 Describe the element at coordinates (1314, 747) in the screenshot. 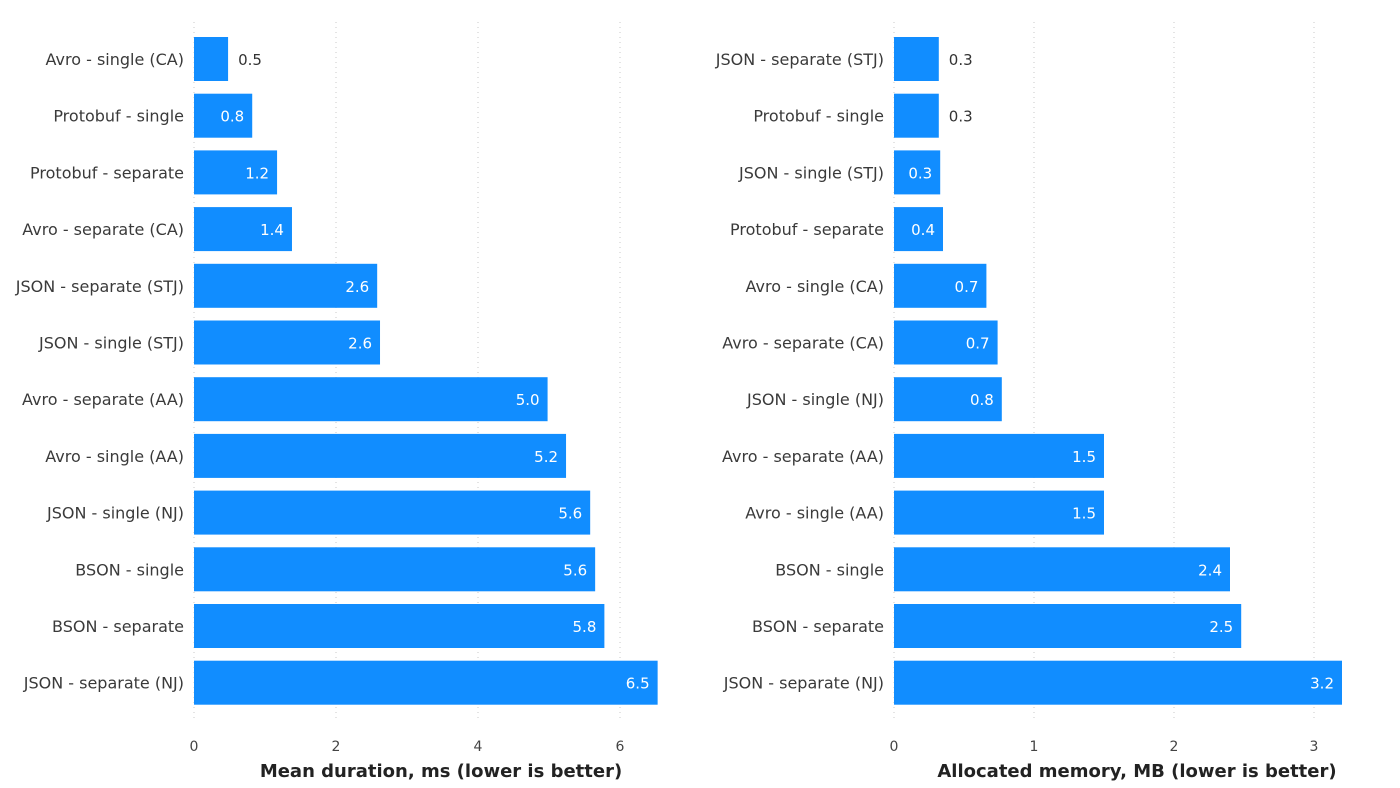

I see `chart2-x-tick-label: 3` at that location.